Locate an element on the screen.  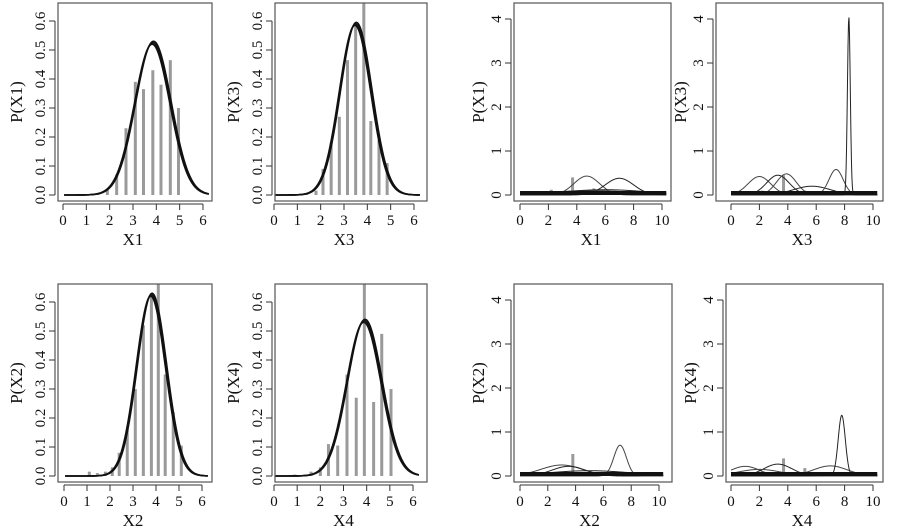
panel-bottom-left: 0 1 2 3 4 5 6 X2 0.0 0.1 0.2 0.3 0.4 0.5 0.6 P(X2) is located at coordinates (110, 406).